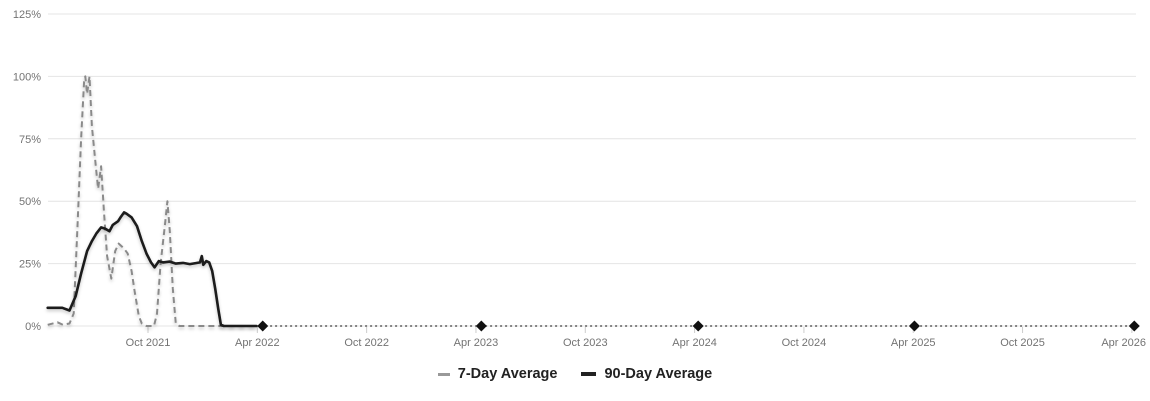  What do you see at coordinates (27, 77) in the screenshot?
I see `y-axis-label: 100%` at bounding box center [27, 77].